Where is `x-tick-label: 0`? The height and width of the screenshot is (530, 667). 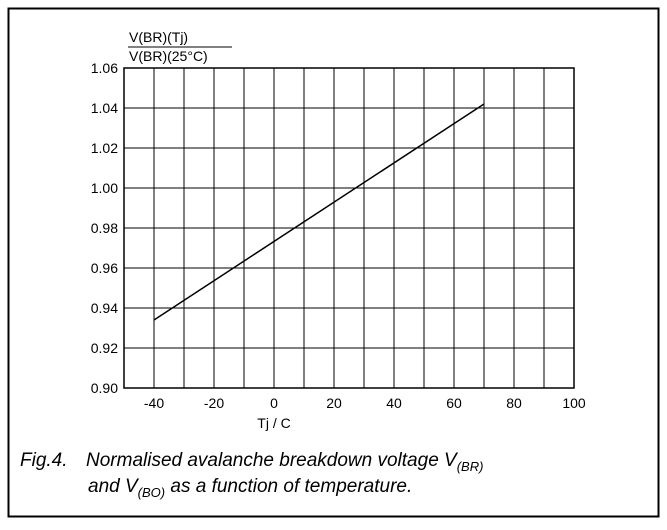
x-tick-label: 0 is located at coordinates (274, 403).